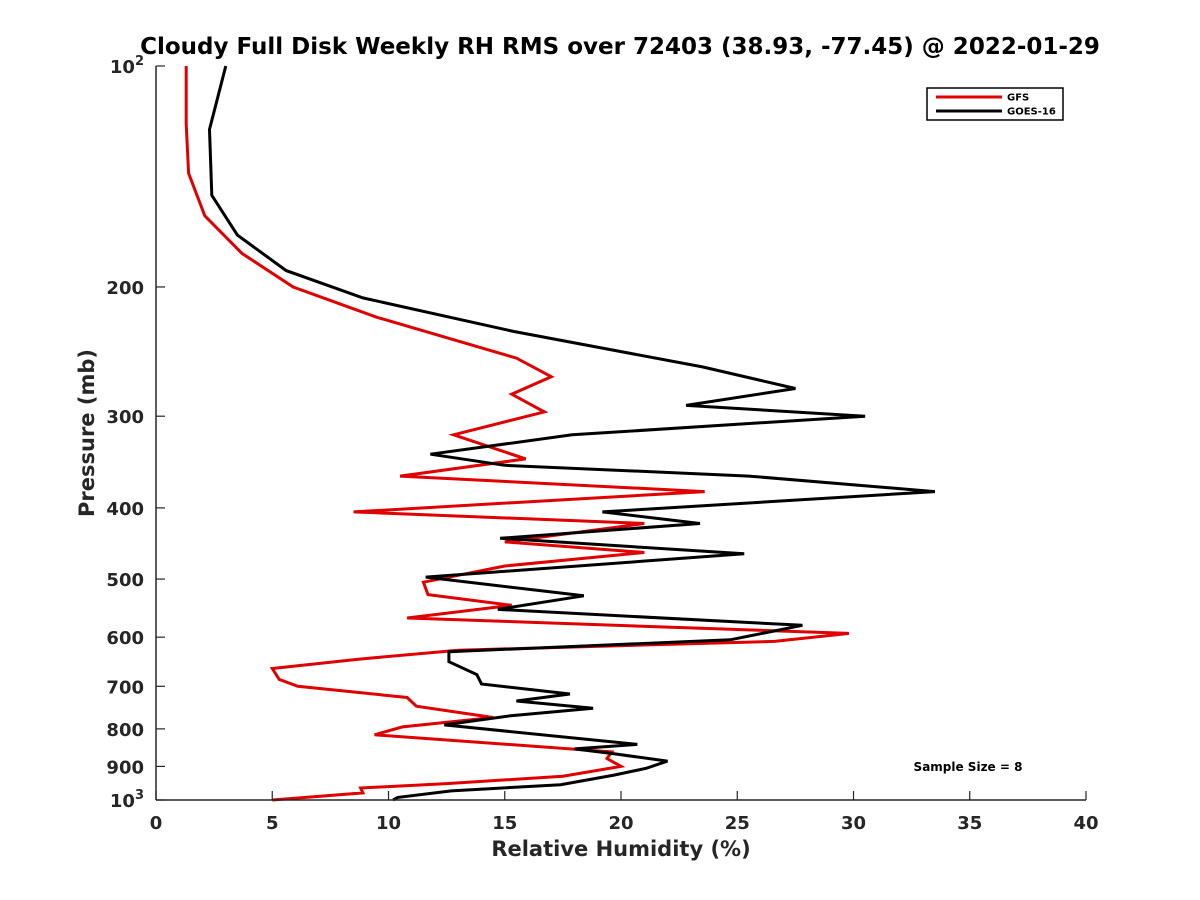  I want to click on legend-box, so click(995, 104).